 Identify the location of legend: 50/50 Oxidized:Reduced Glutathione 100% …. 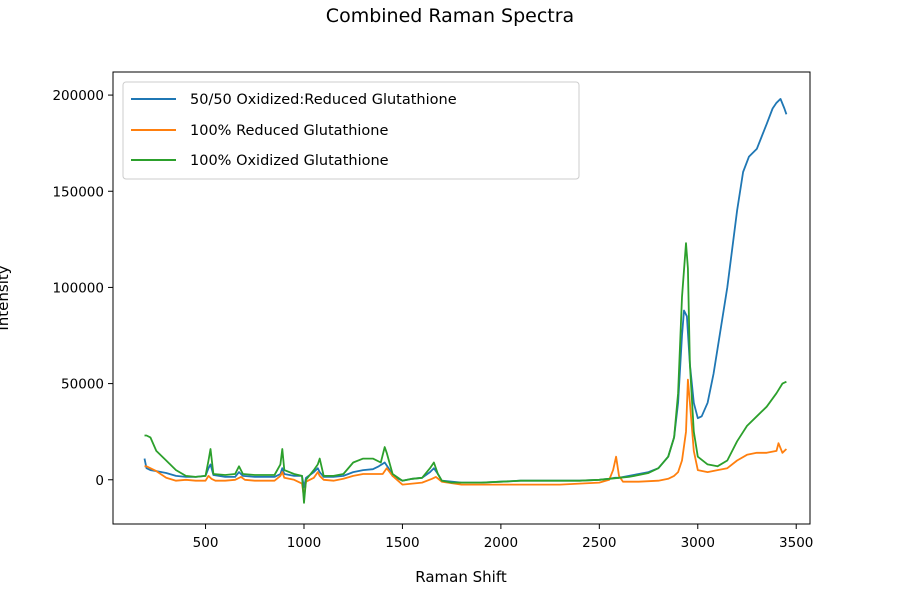
(351, 130).